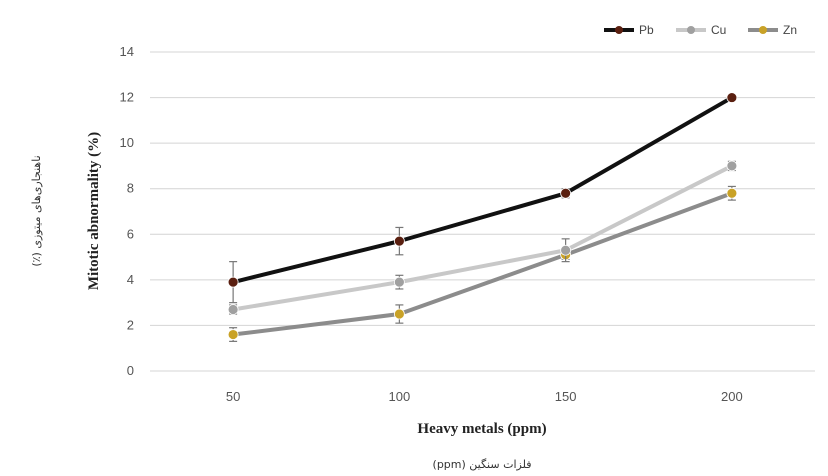 Image resolution: width=828 pixels, height=476 pixels. What do you see at coordinates (130, 233) in the screenshot?
I see `y-tick-6: 6` at bounding box center [130, 233].